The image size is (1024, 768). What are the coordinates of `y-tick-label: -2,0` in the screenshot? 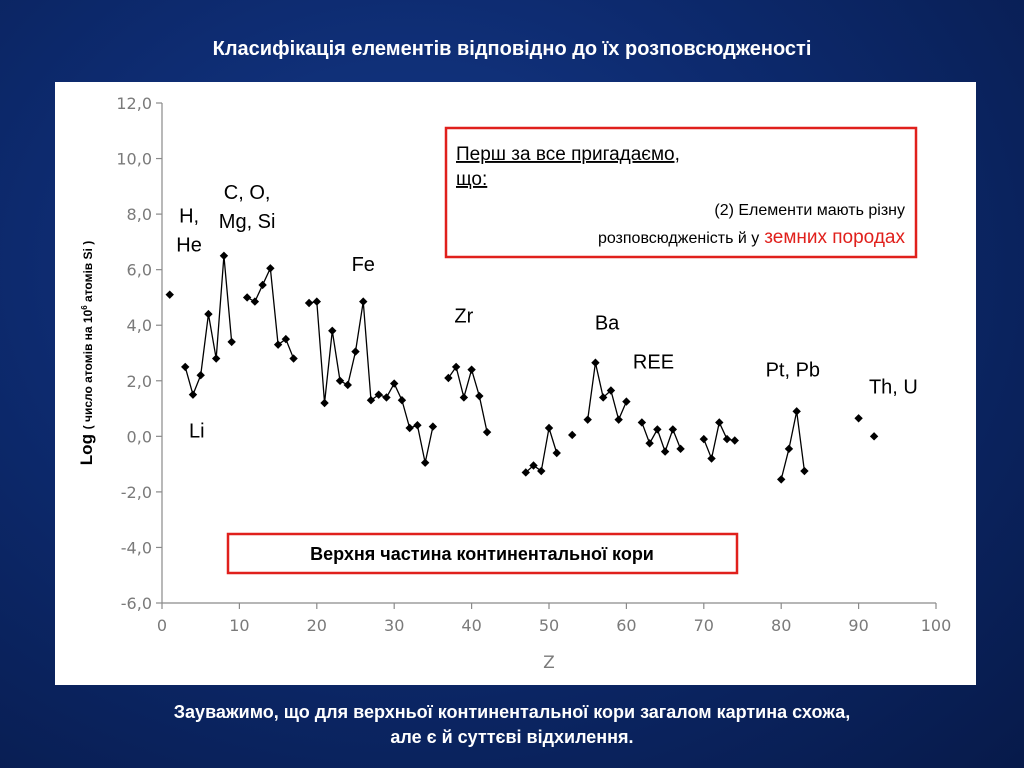 It's located at (136, 492).